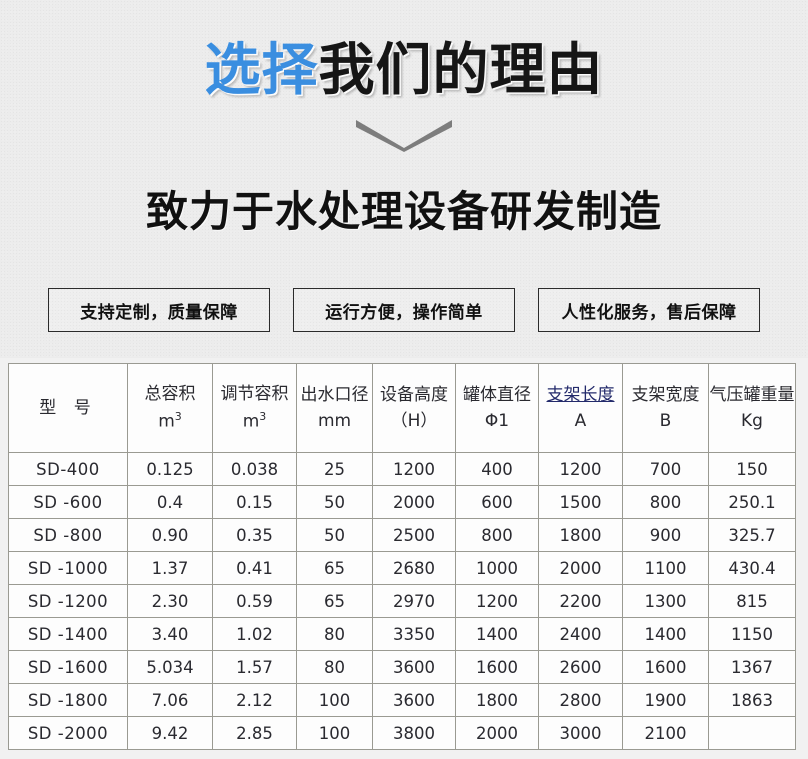 This screenshot has width=808, height=759. What do you see at coordinates (404, 136) in the screenshot?
I see `chevron-down-icon` at bounding box center [404, 136].